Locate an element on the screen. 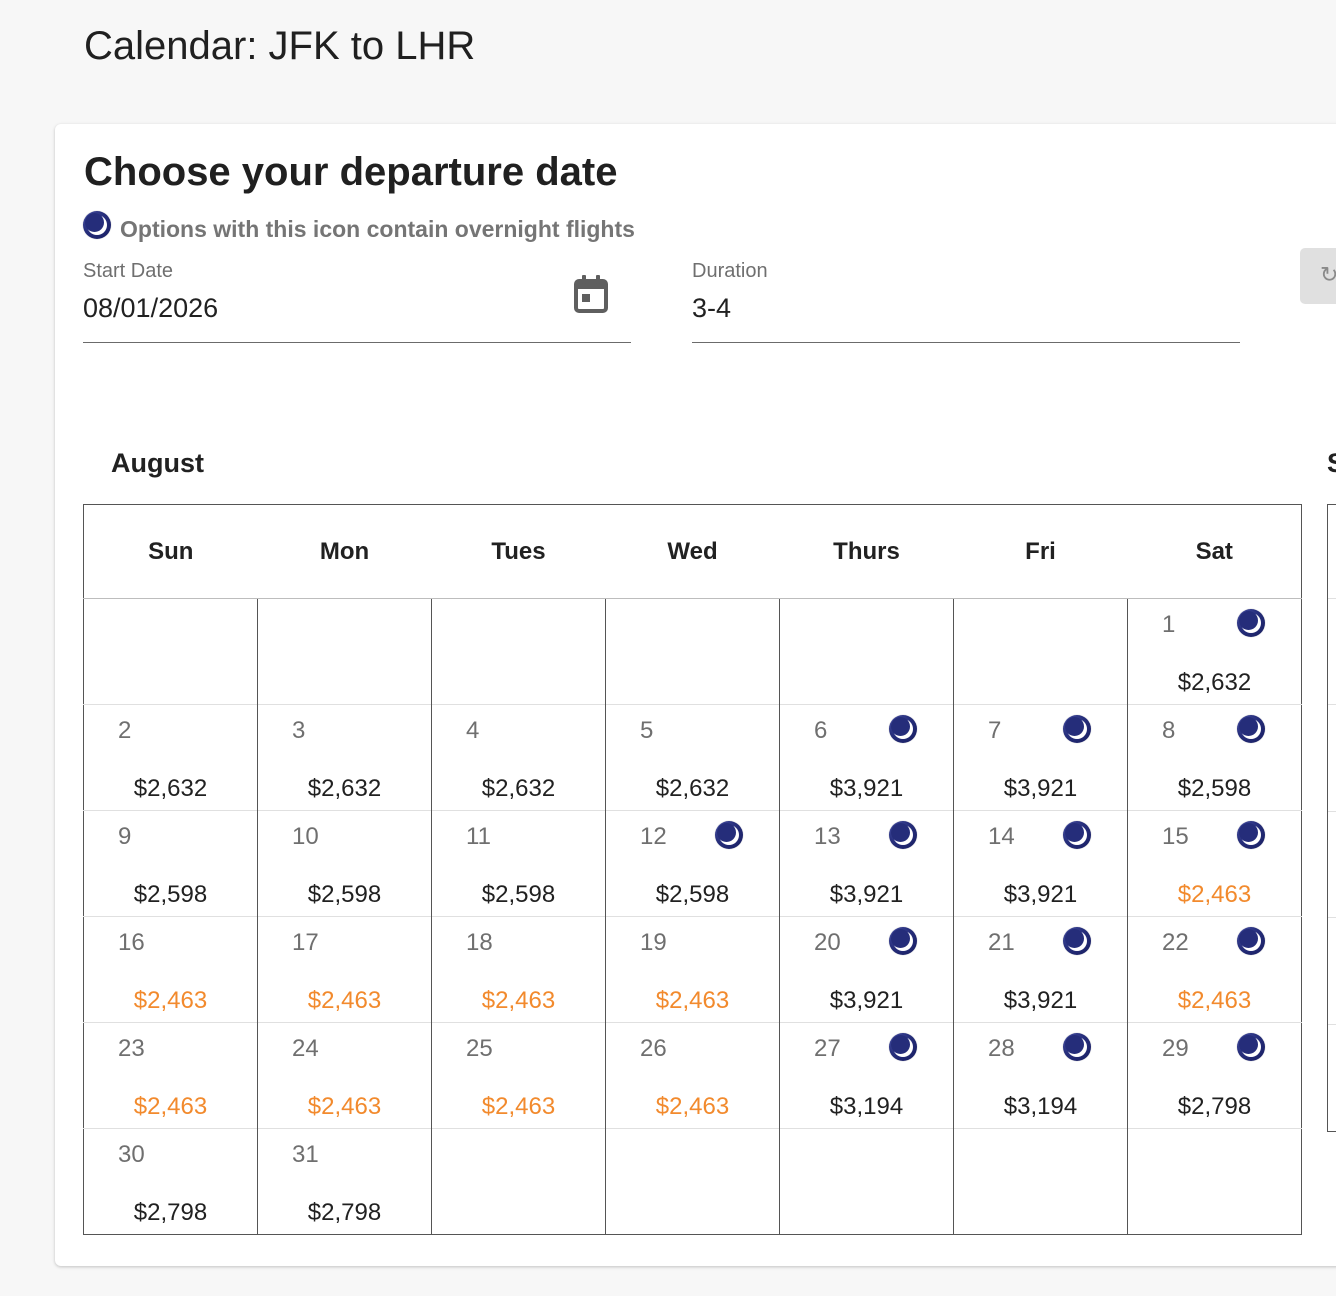 The height and width of the screenshot is (1296, 1336). calendar-day-cell: 30 $2,798 is located at coordinates (170, 1181).